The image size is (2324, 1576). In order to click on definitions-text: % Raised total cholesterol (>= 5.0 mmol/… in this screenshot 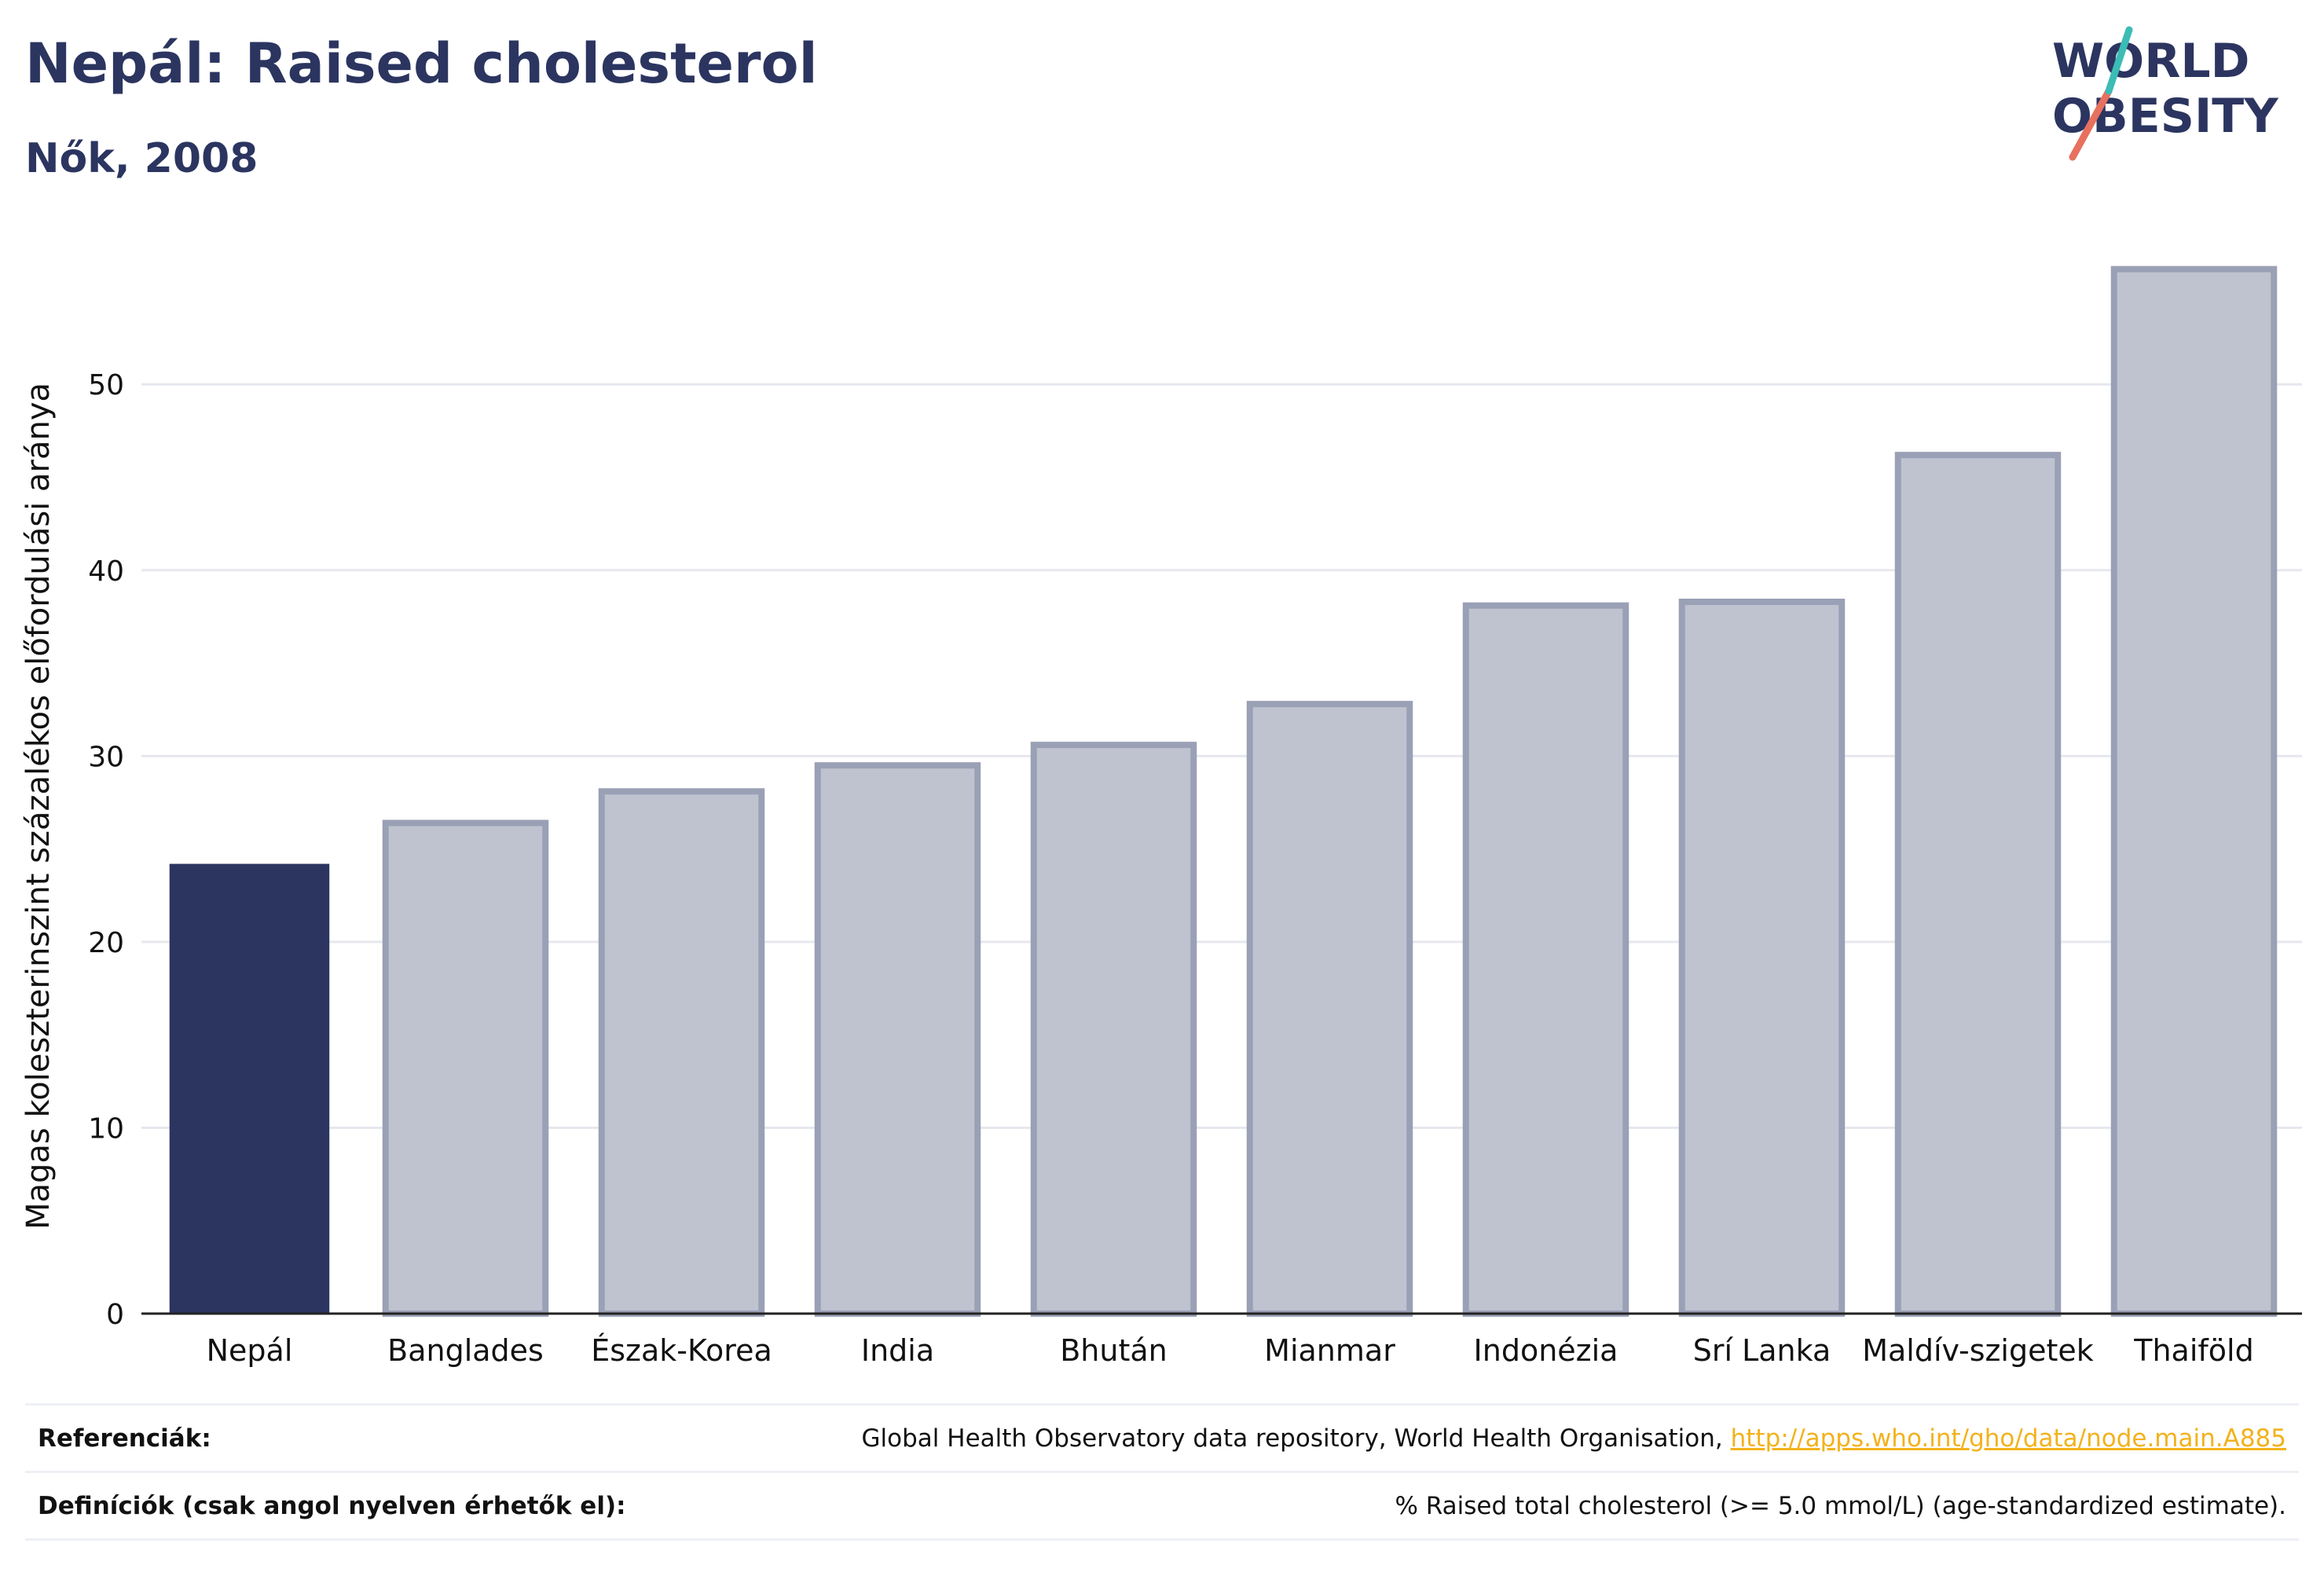, I will do `click(1840, 1506)`.